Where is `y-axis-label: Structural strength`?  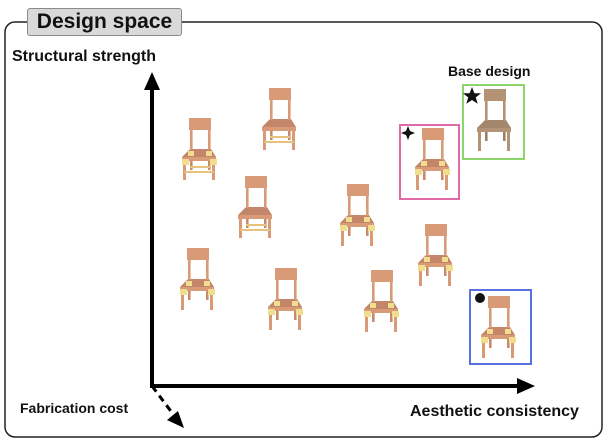 y-axis-label: Structural strength is located at coordinates (84, 56).